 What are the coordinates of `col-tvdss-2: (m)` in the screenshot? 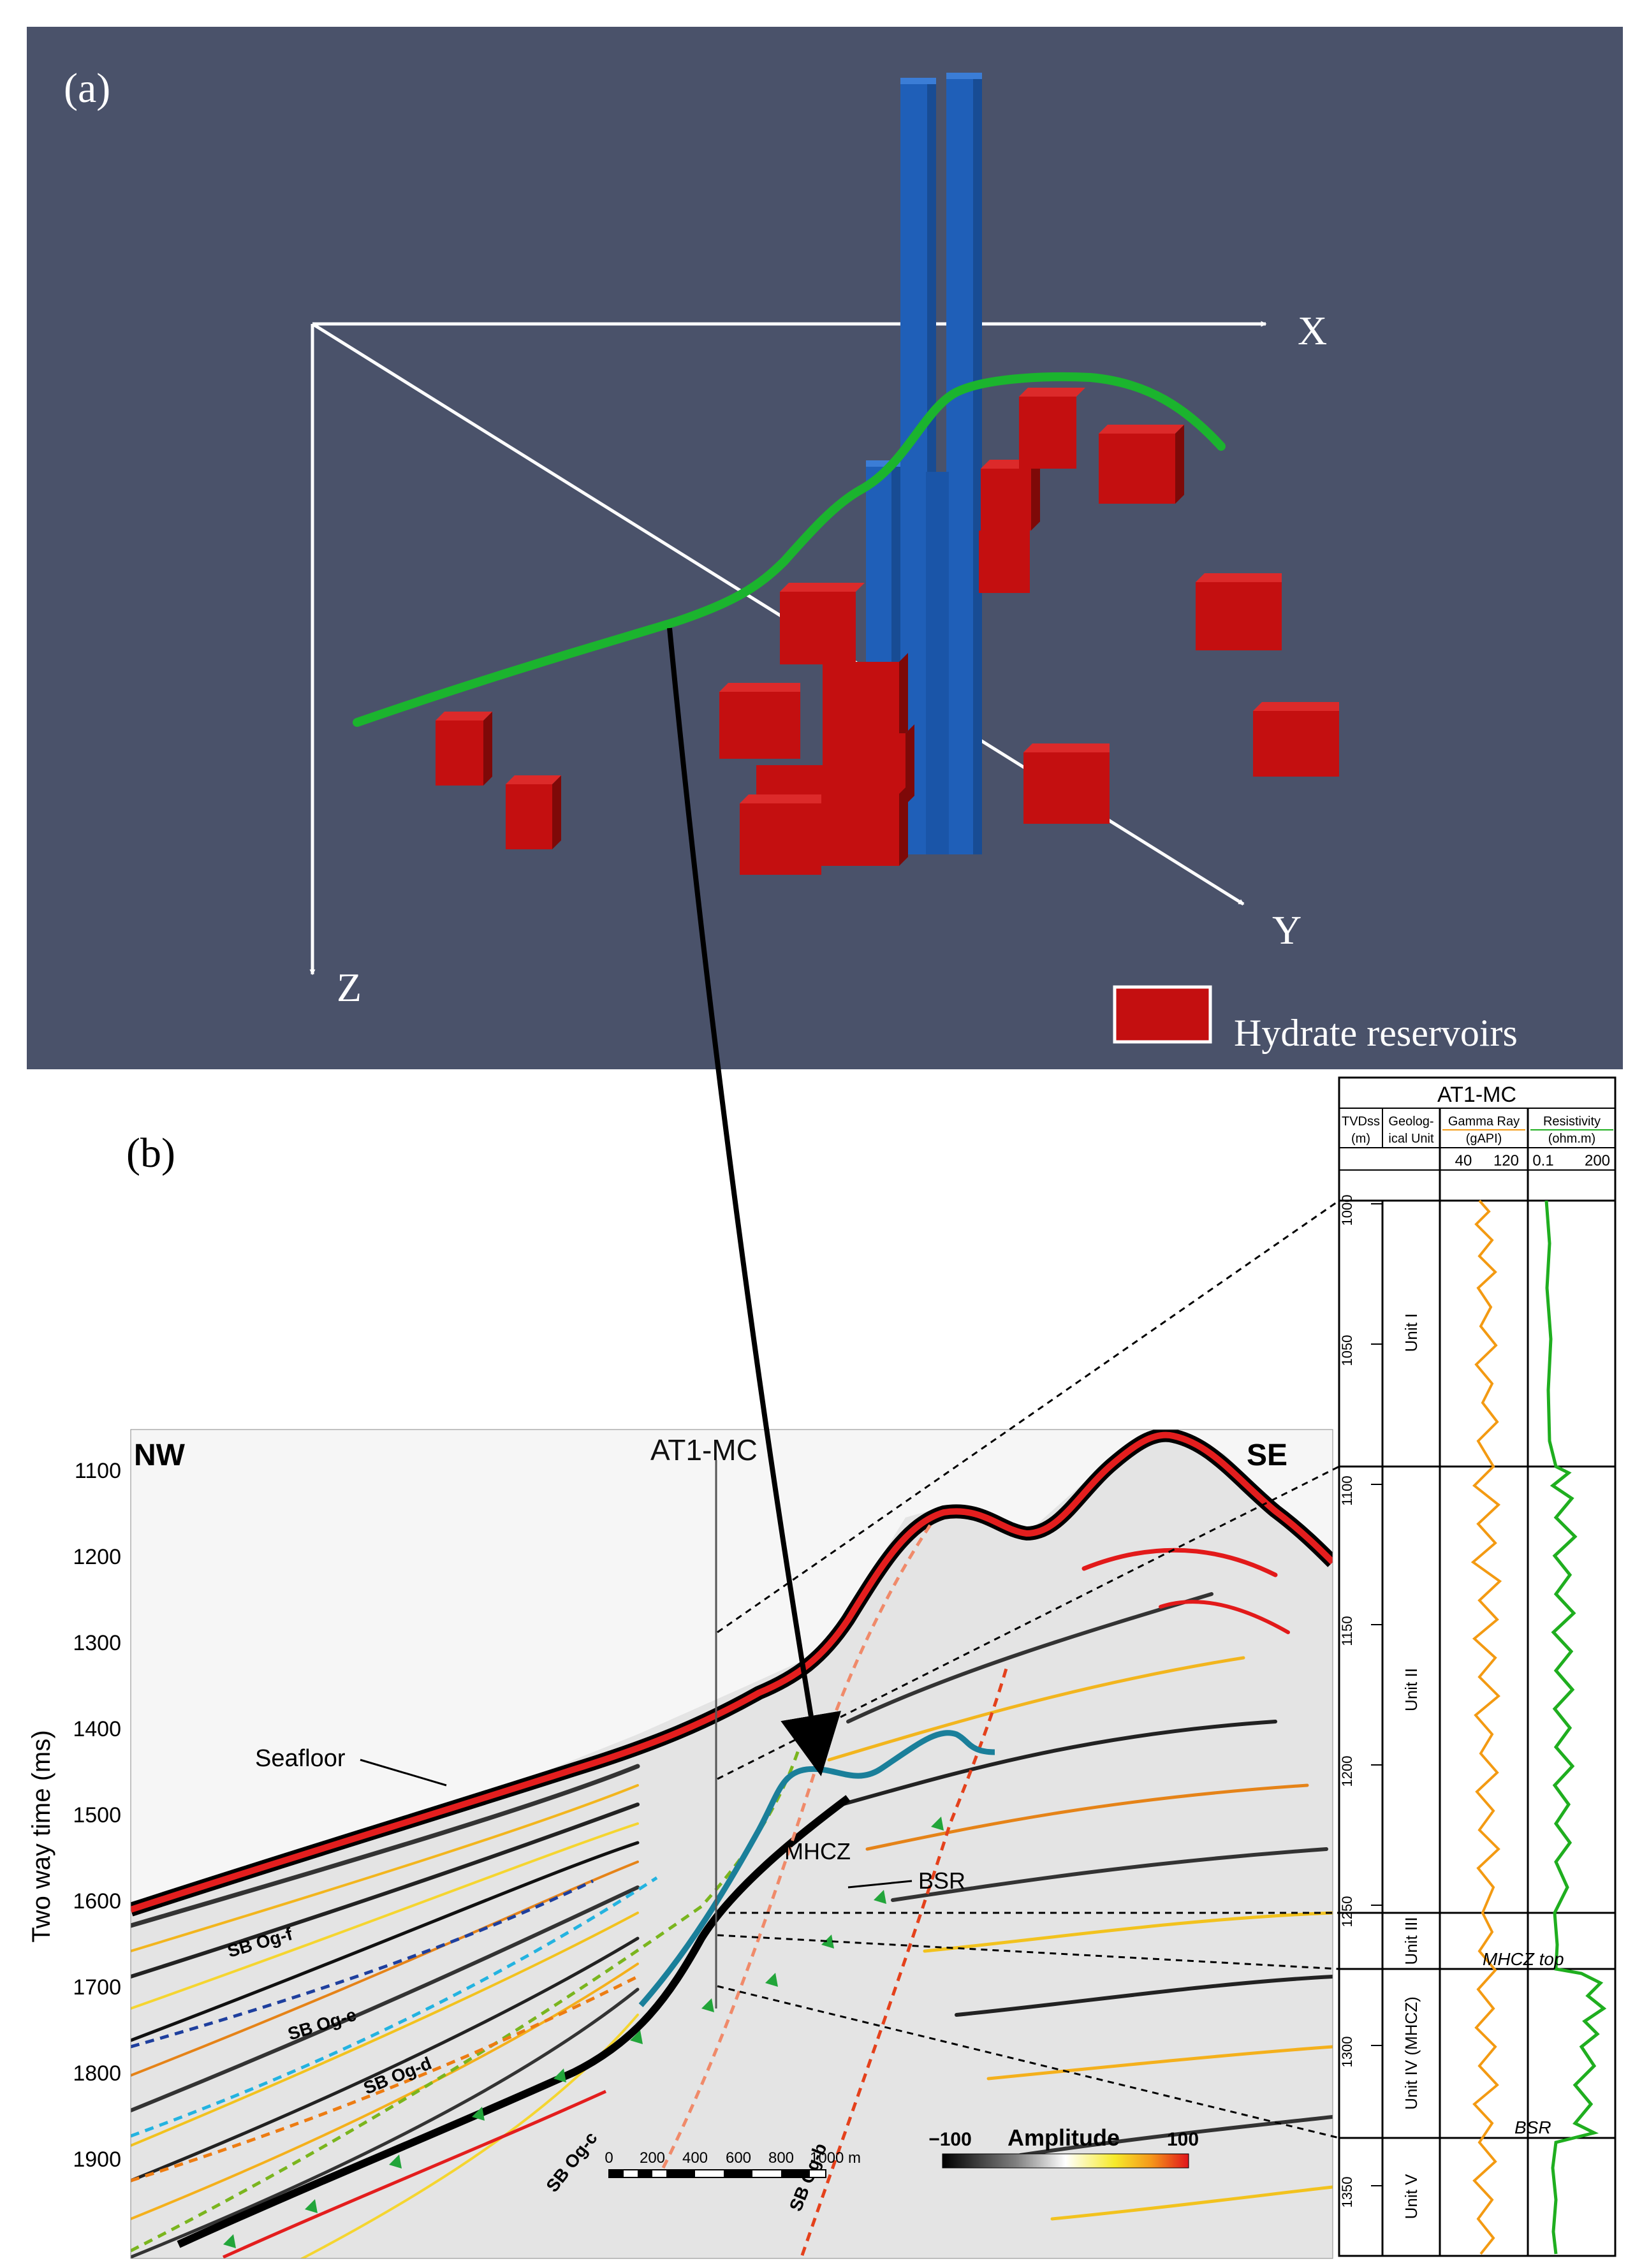 It's located at (1360, 1139).